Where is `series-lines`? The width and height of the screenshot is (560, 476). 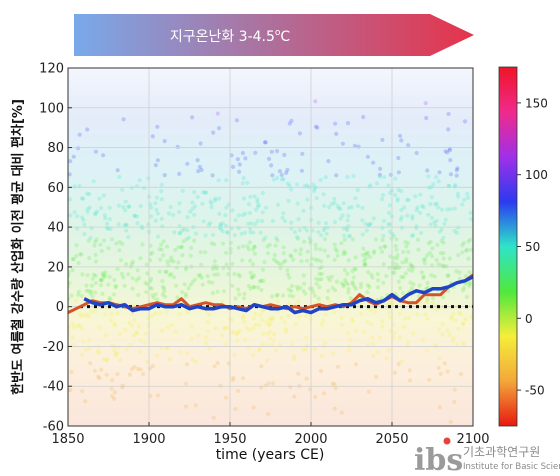 series-lines is located at coordinates (270, 294).